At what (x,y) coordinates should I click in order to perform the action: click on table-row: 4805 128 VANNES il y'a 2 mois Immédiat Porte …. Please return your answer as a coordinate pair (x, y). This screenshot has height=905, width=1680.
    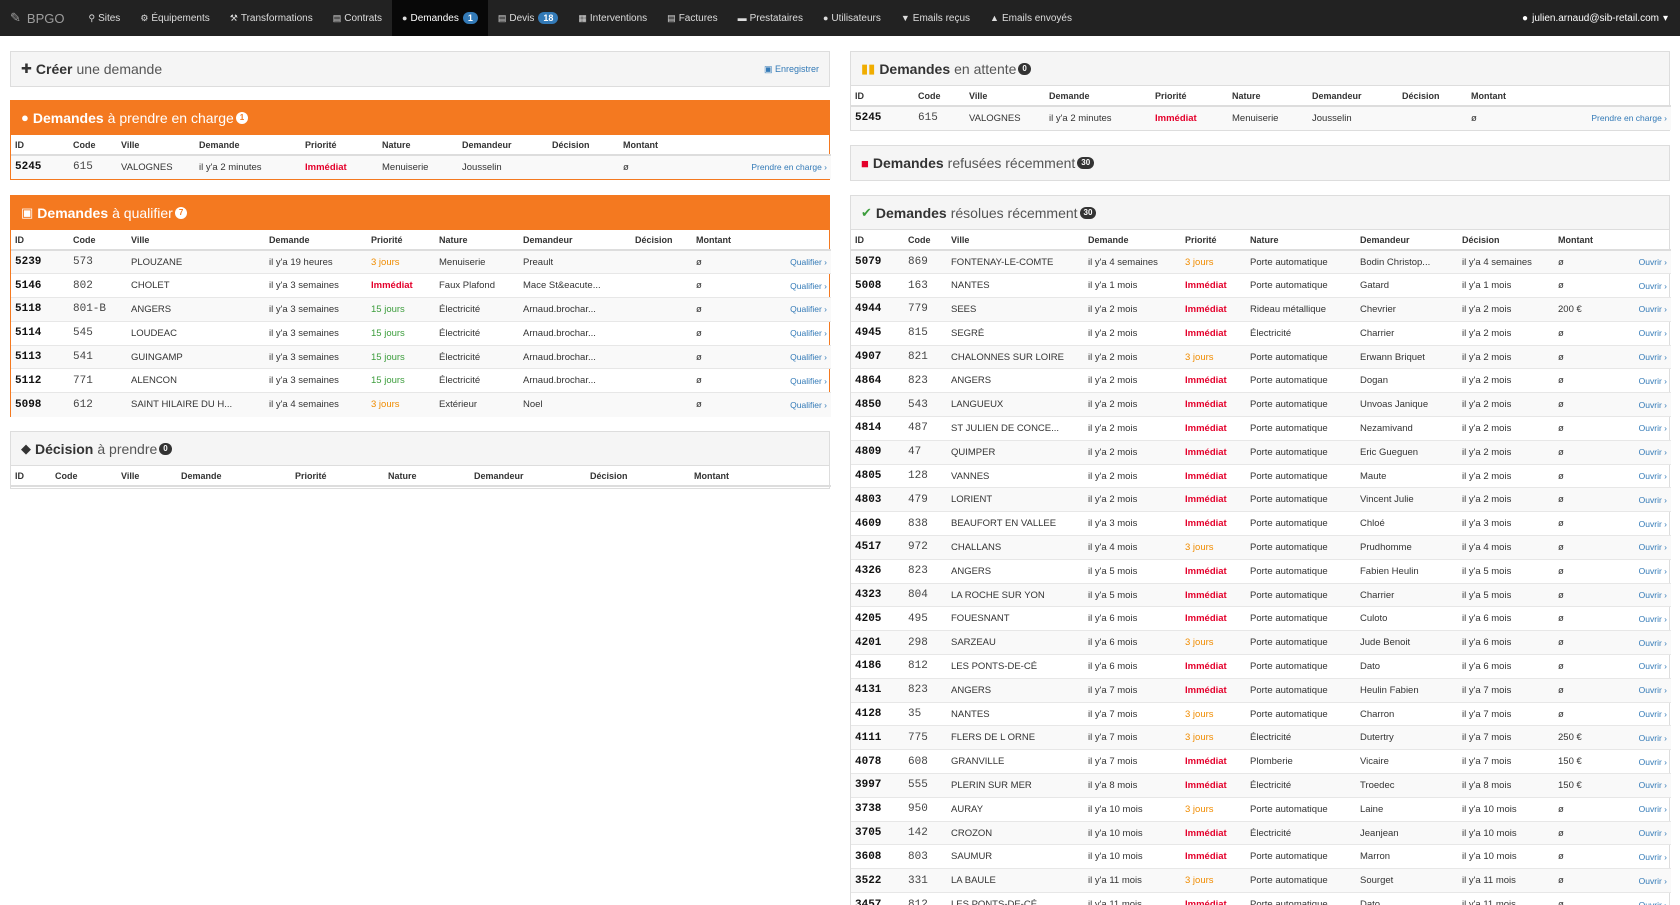
    Looking at the image, I should click on (1261, 475).